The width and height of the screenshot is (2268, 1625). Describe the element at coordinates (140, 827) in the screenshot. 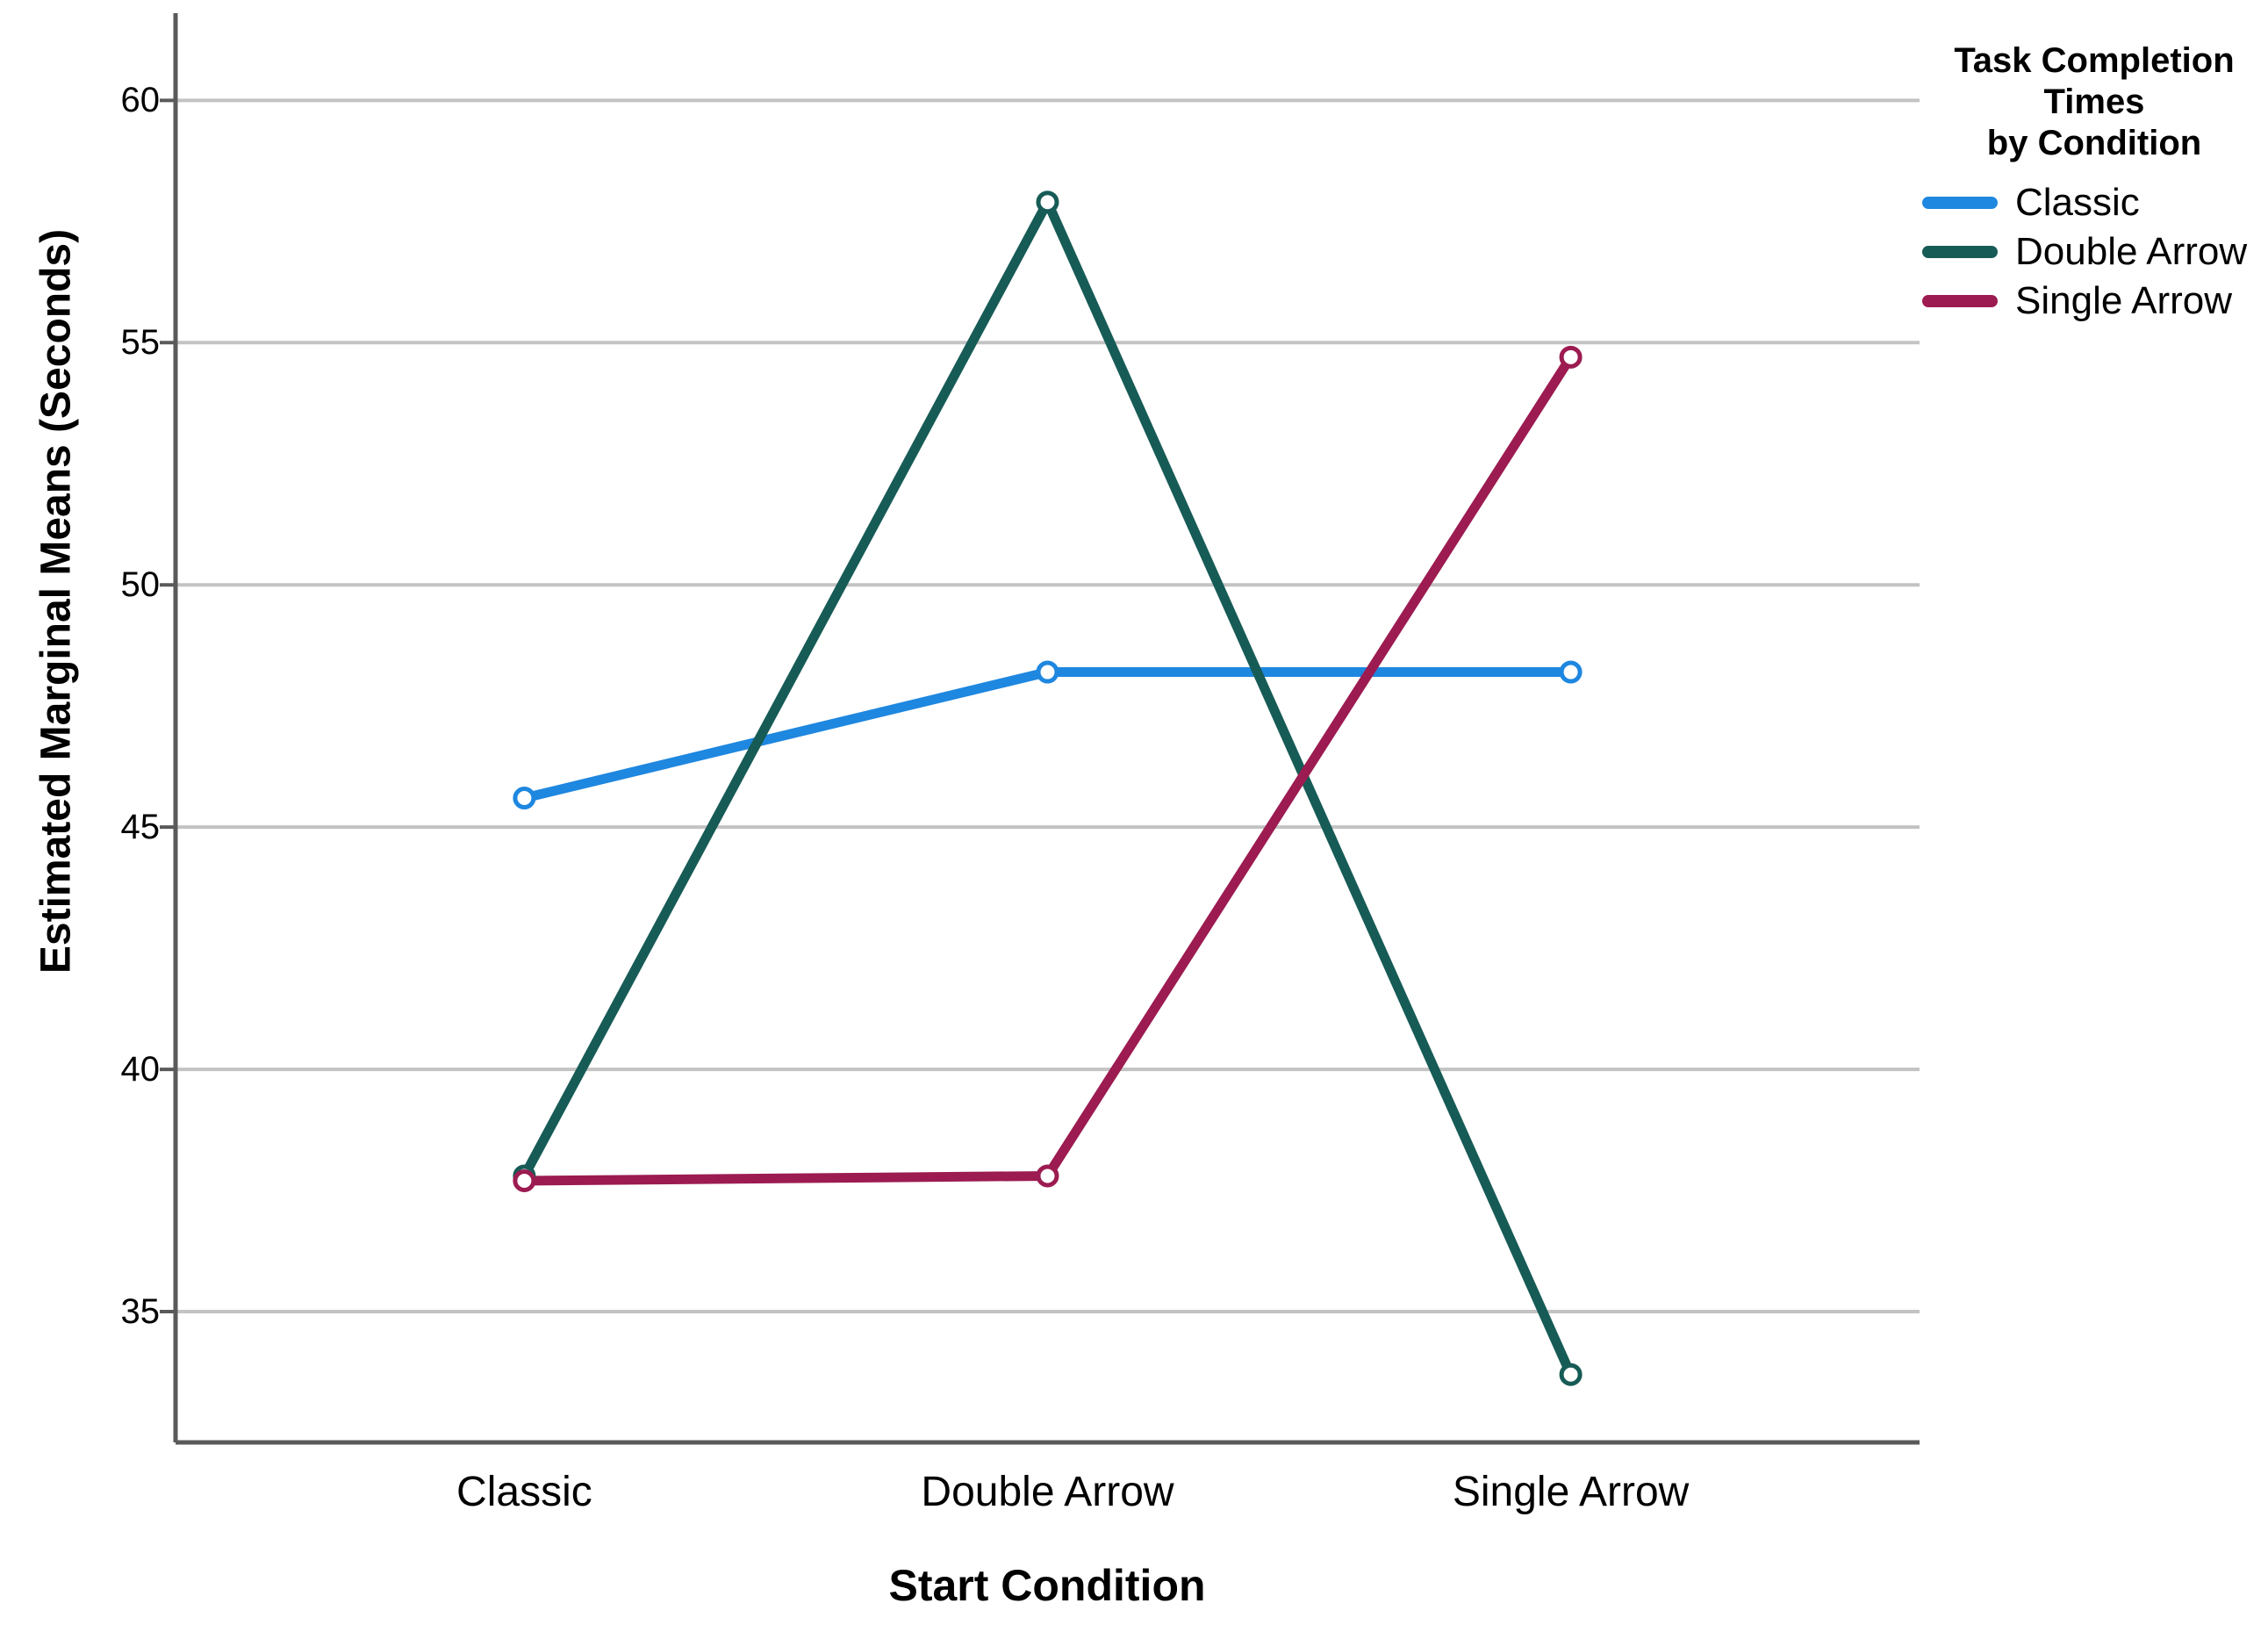

I see `y-tick-label-45: 45` at that location.